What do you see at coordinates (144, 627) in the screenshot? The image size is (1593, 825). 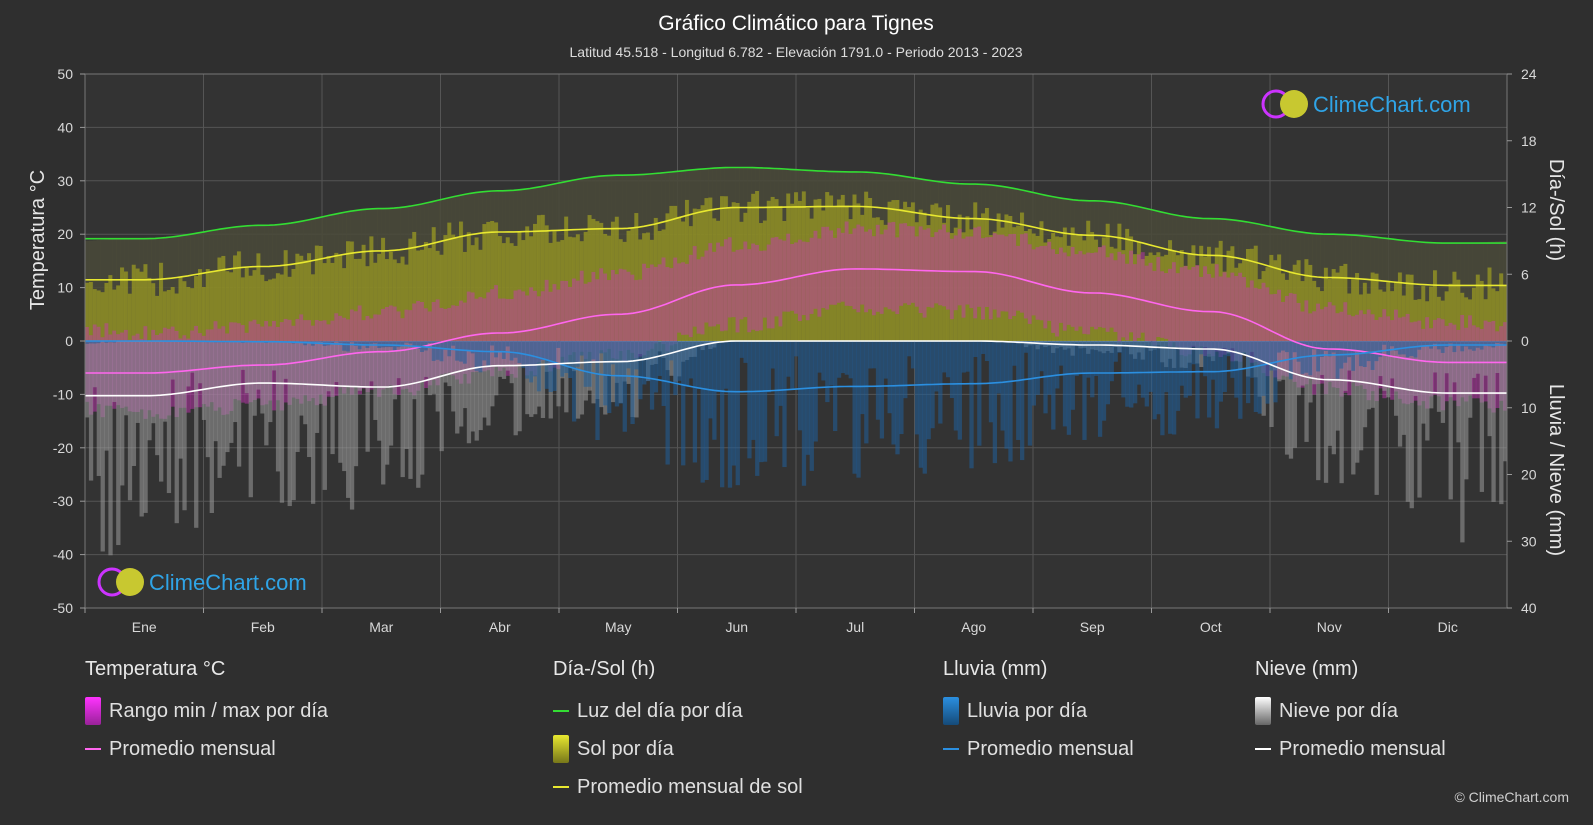 I see `month-tick-label: Ene` at bounding box center [144, 627].